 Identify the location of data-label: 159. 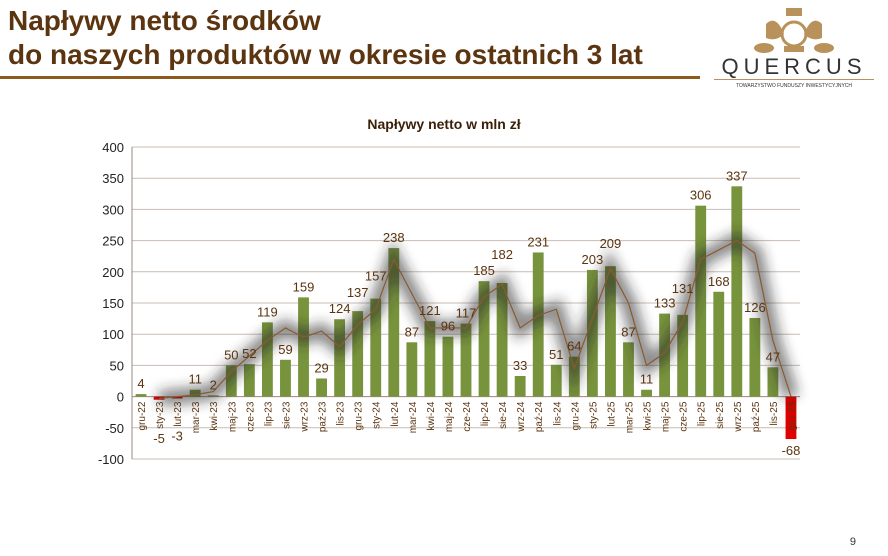
(304, 286).